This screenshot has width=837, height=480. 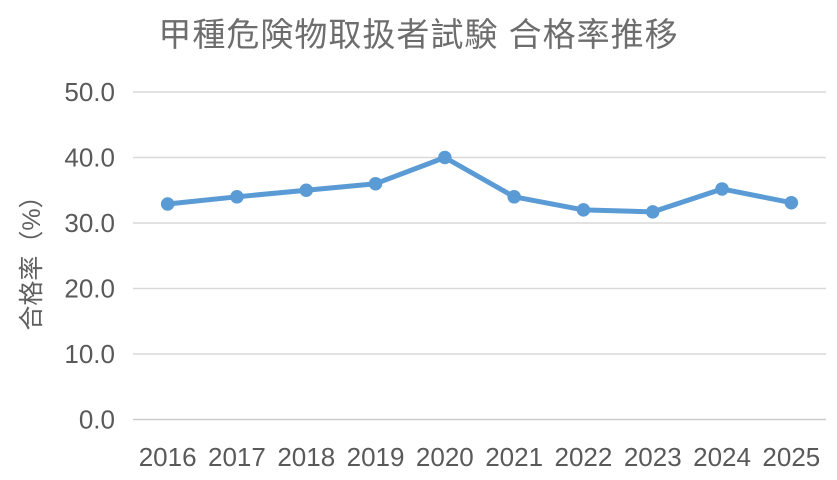 What do you see at coordinates (89, 223) in the screenshot?
I see `y-tick-label: 30.0` at bounding box center [89, 223].